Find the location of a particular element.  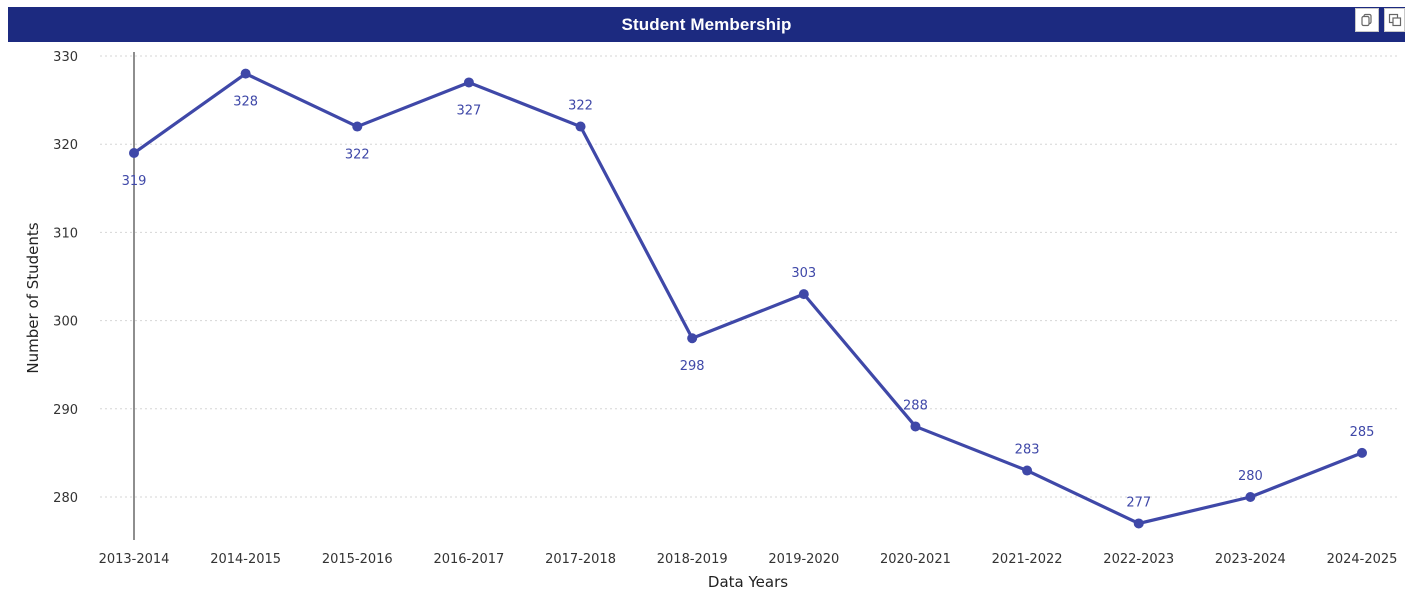

copy-visual-button is located at coordinates (1367, 20).